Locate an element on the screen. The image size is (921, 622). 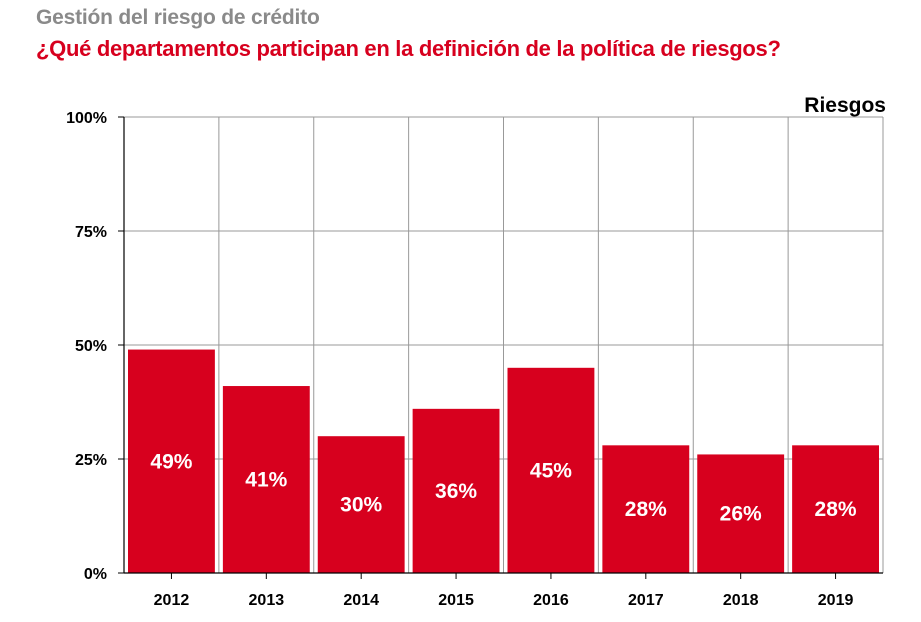
data-label: 41% is located at coordinates (266, 480).